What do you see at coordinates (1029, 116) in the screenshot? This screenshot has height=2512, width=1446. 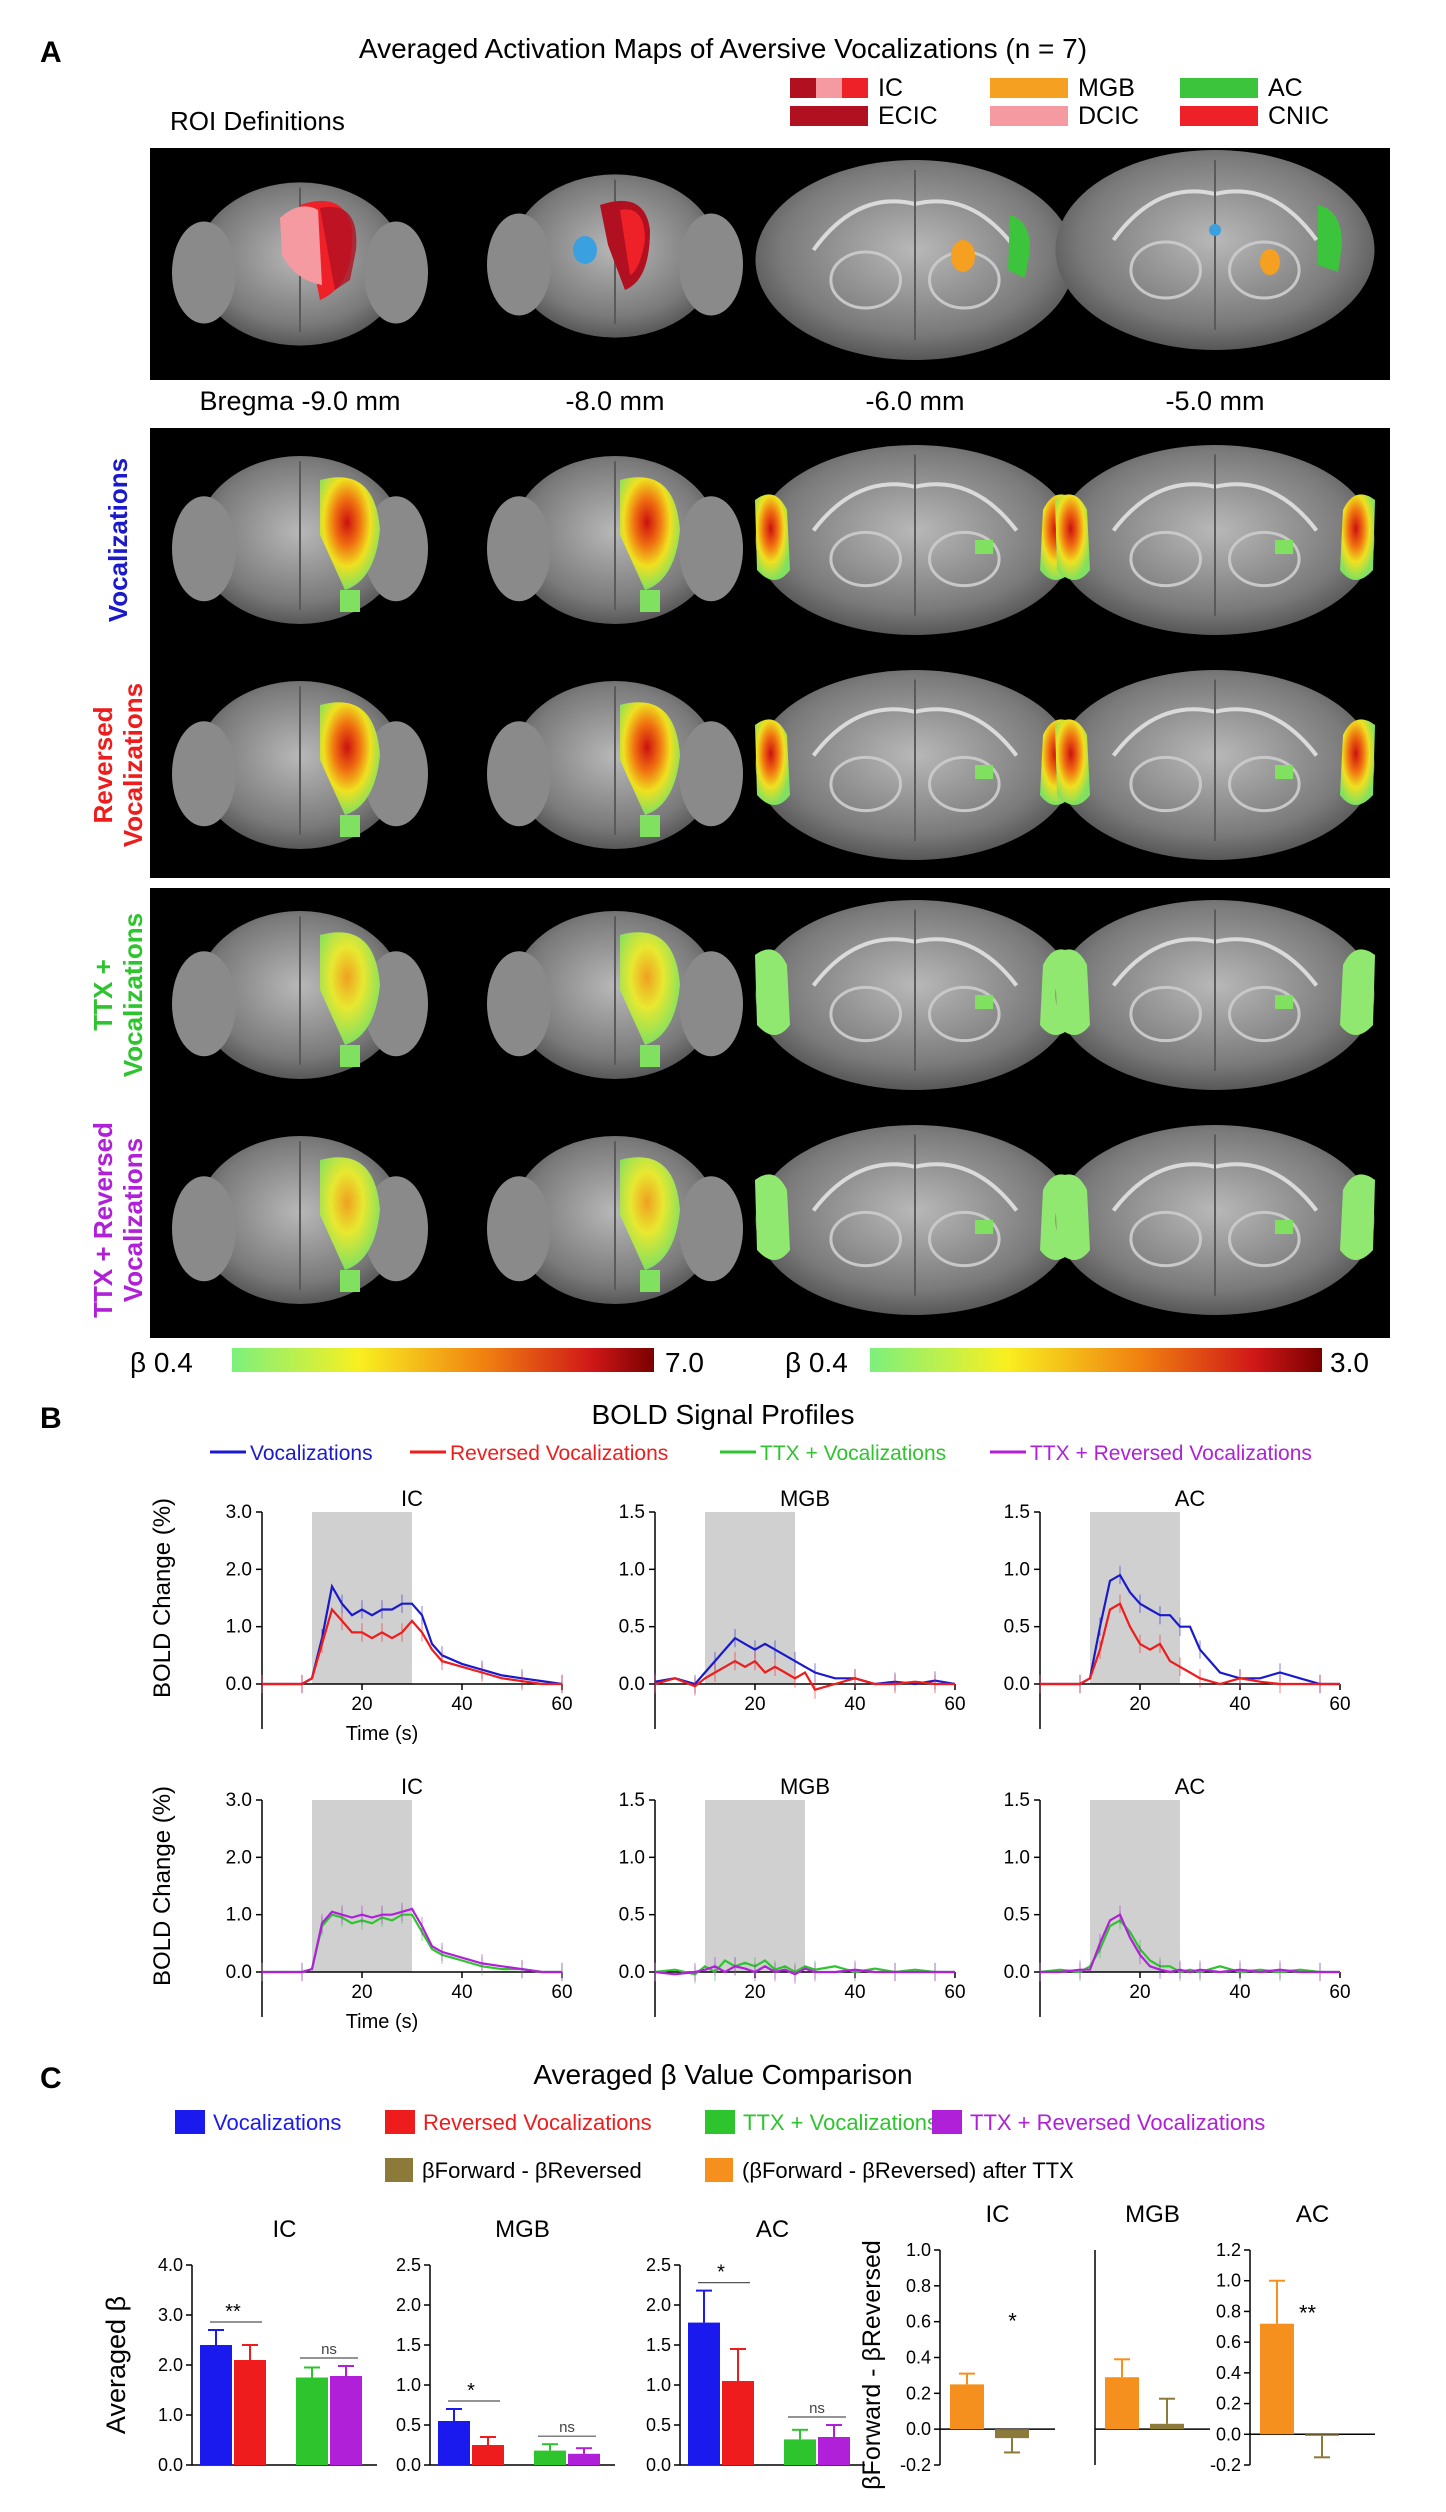 I see `legend-swatch-dcic` at bounding box center [1029, 116].